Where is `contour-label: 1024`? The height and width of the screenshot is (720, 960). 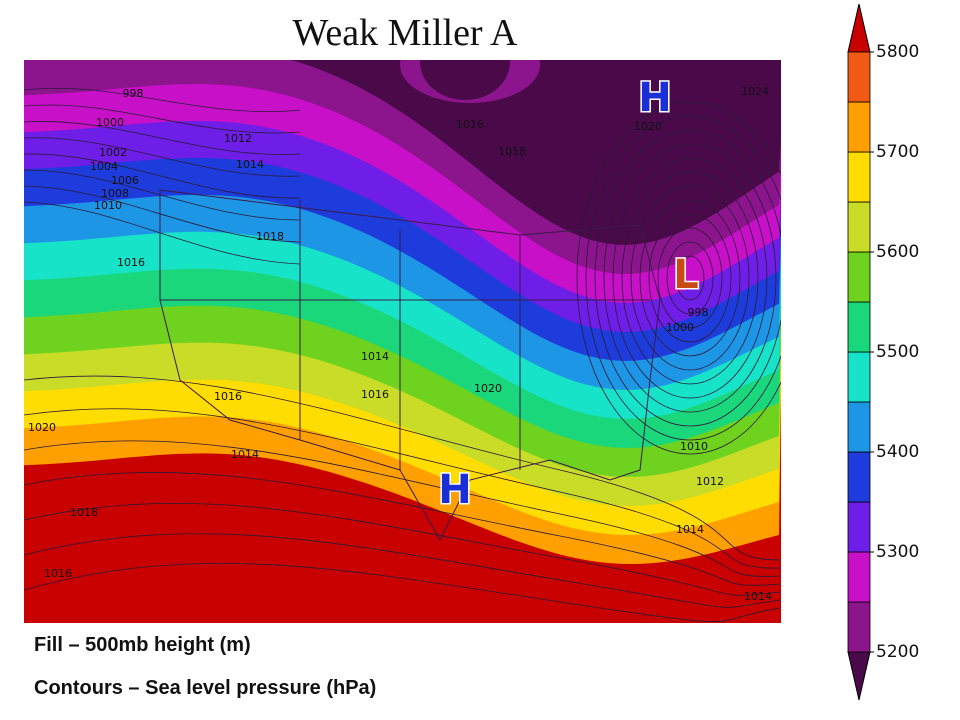
contour-label: 1024 is located at coordinates (755, 91).